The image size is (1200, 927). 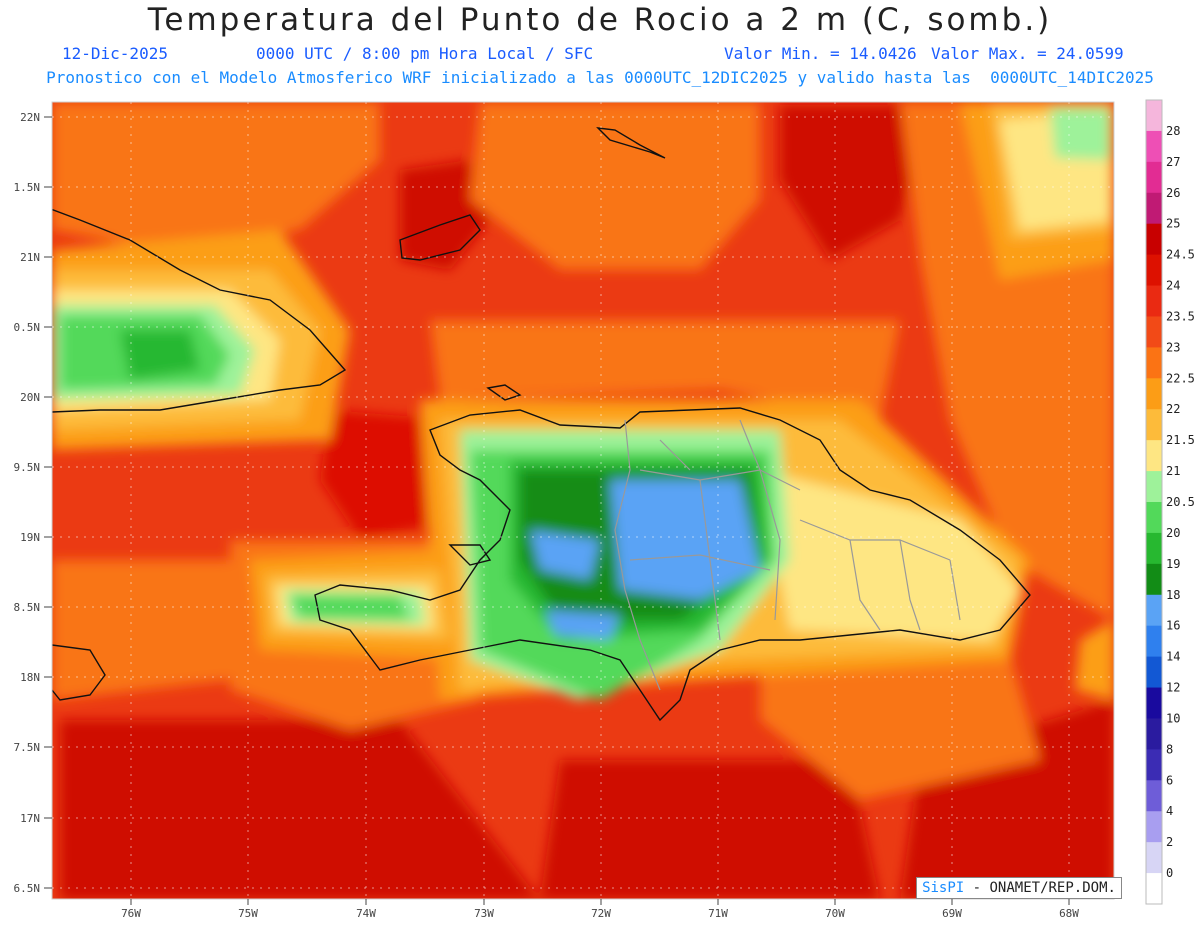 I want to click on colorbar-label: 21.5, so click(x=1180, y=440).